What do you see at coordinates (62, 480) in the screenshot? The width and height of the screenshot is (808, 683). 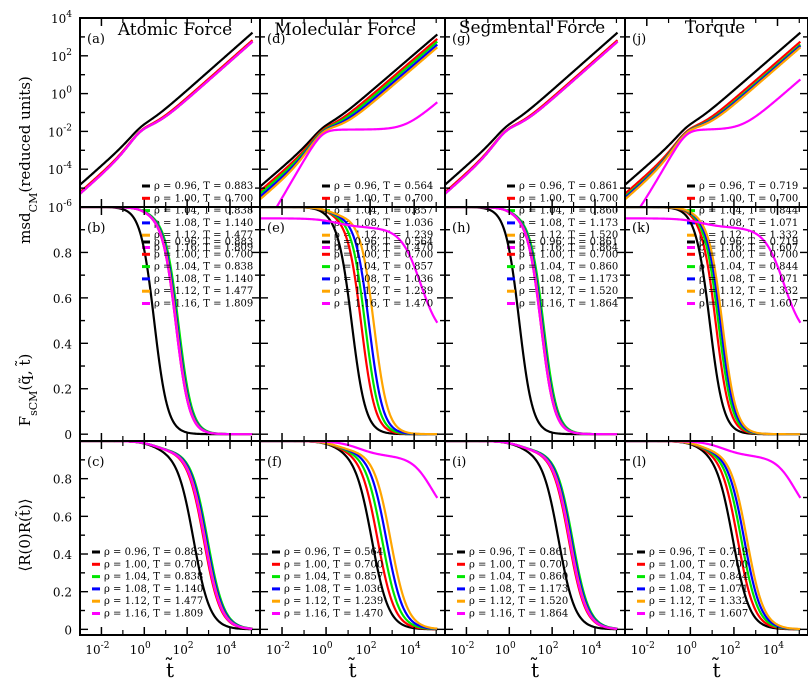 I see `y-tick-label: 0.8` at bounding box center [62, 480].